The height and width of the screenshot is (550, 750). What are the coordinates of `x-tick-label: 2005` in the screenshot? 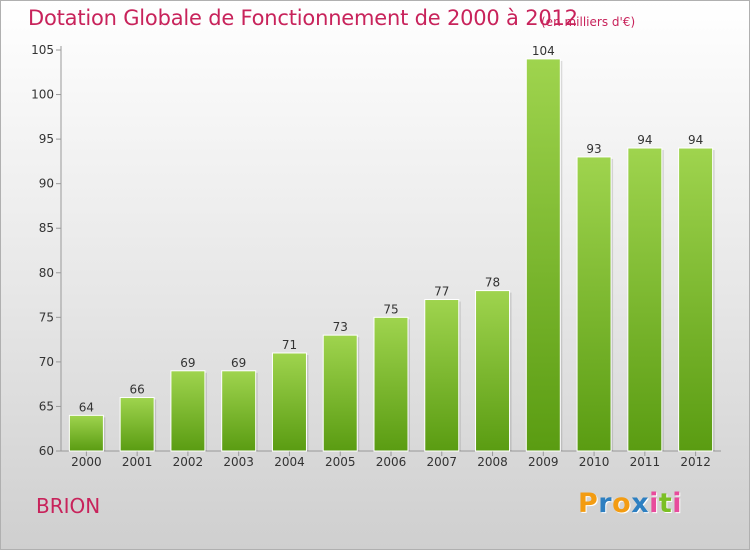 It's located at (340, 462).